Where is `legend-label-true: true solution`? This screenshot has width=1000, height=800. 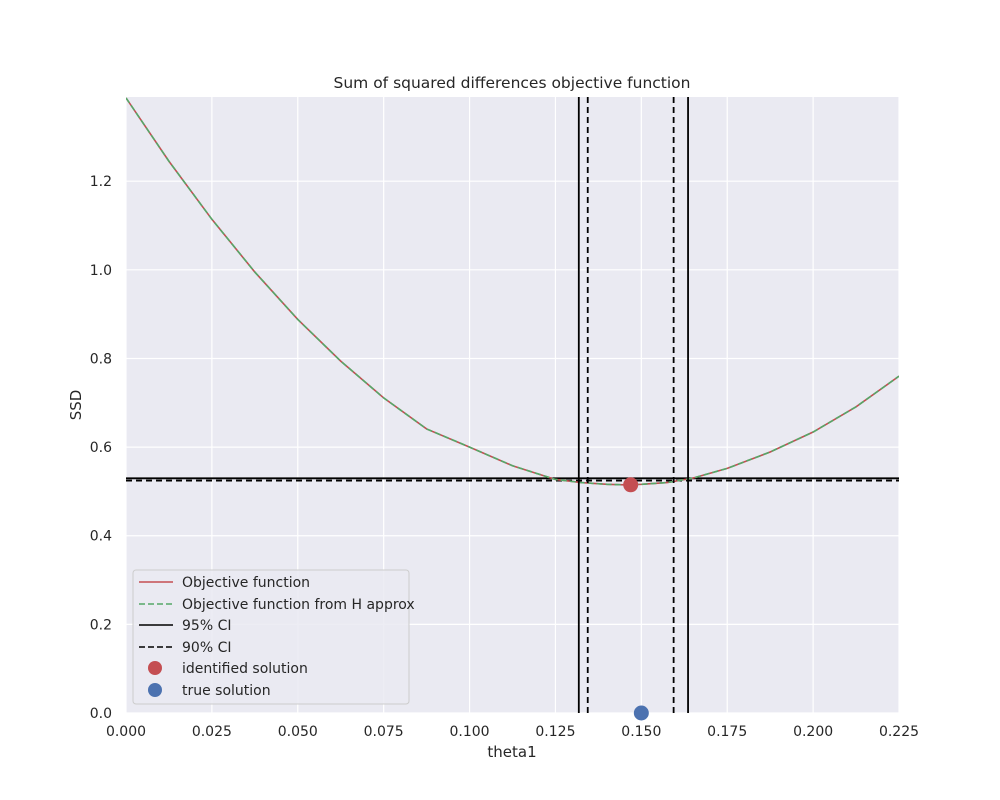 legend-label-true: true solution is located at coordinates (226, 691).